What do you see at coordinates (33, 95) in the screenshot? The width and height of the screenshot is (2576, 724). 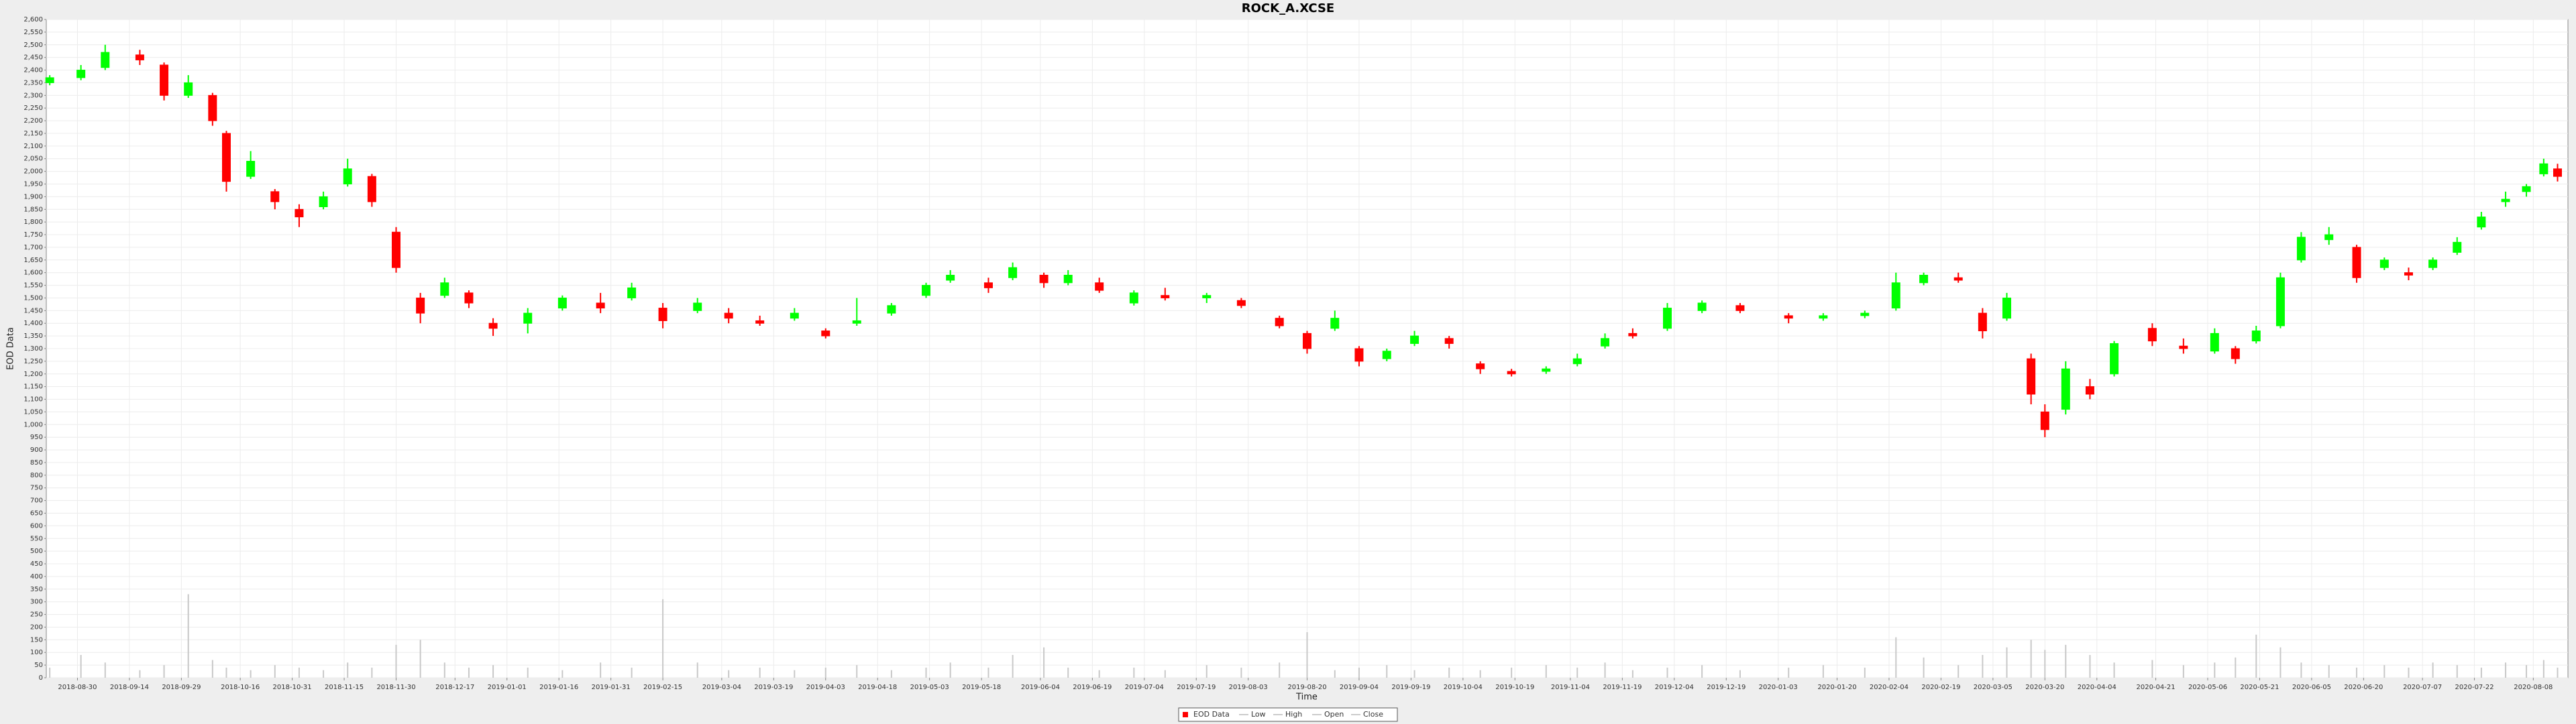 I see `y-tick-label: 2,300` at bounding box center [33, 95].